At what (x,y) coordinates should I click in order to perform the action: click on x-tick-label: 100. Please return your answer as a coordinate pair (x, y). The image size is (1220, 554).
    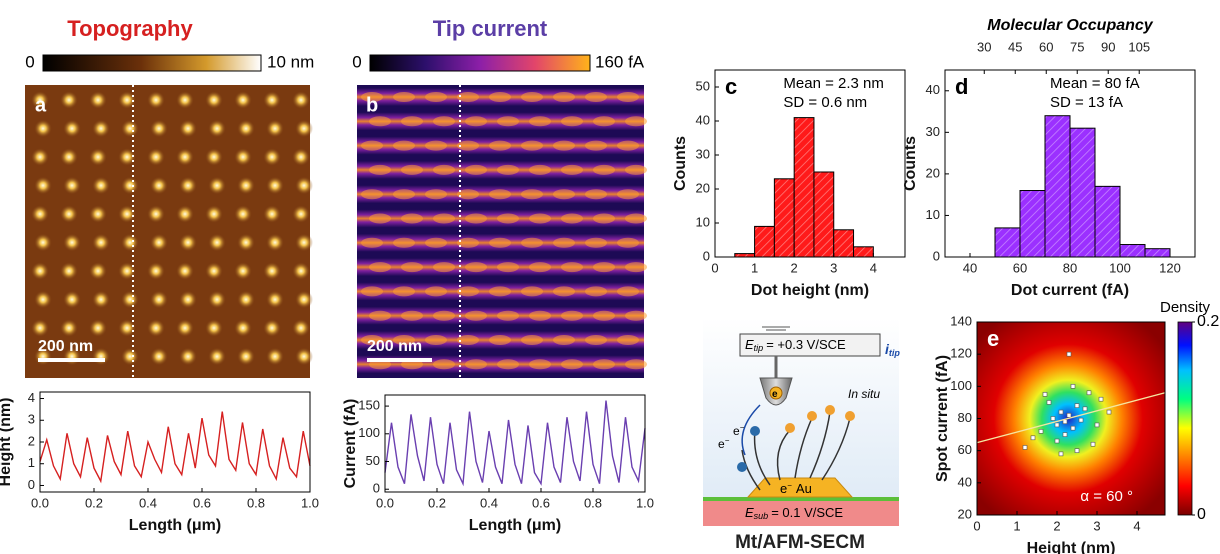
    Looking at the image, I should click on (1120, 267).